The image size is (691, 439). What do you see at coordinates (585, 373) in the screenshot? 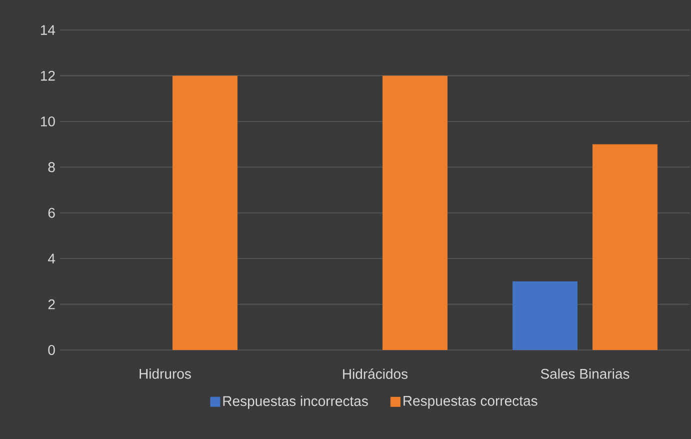
I see `x-tick-label: Sales Binarias` at bounding box center [585, 373].